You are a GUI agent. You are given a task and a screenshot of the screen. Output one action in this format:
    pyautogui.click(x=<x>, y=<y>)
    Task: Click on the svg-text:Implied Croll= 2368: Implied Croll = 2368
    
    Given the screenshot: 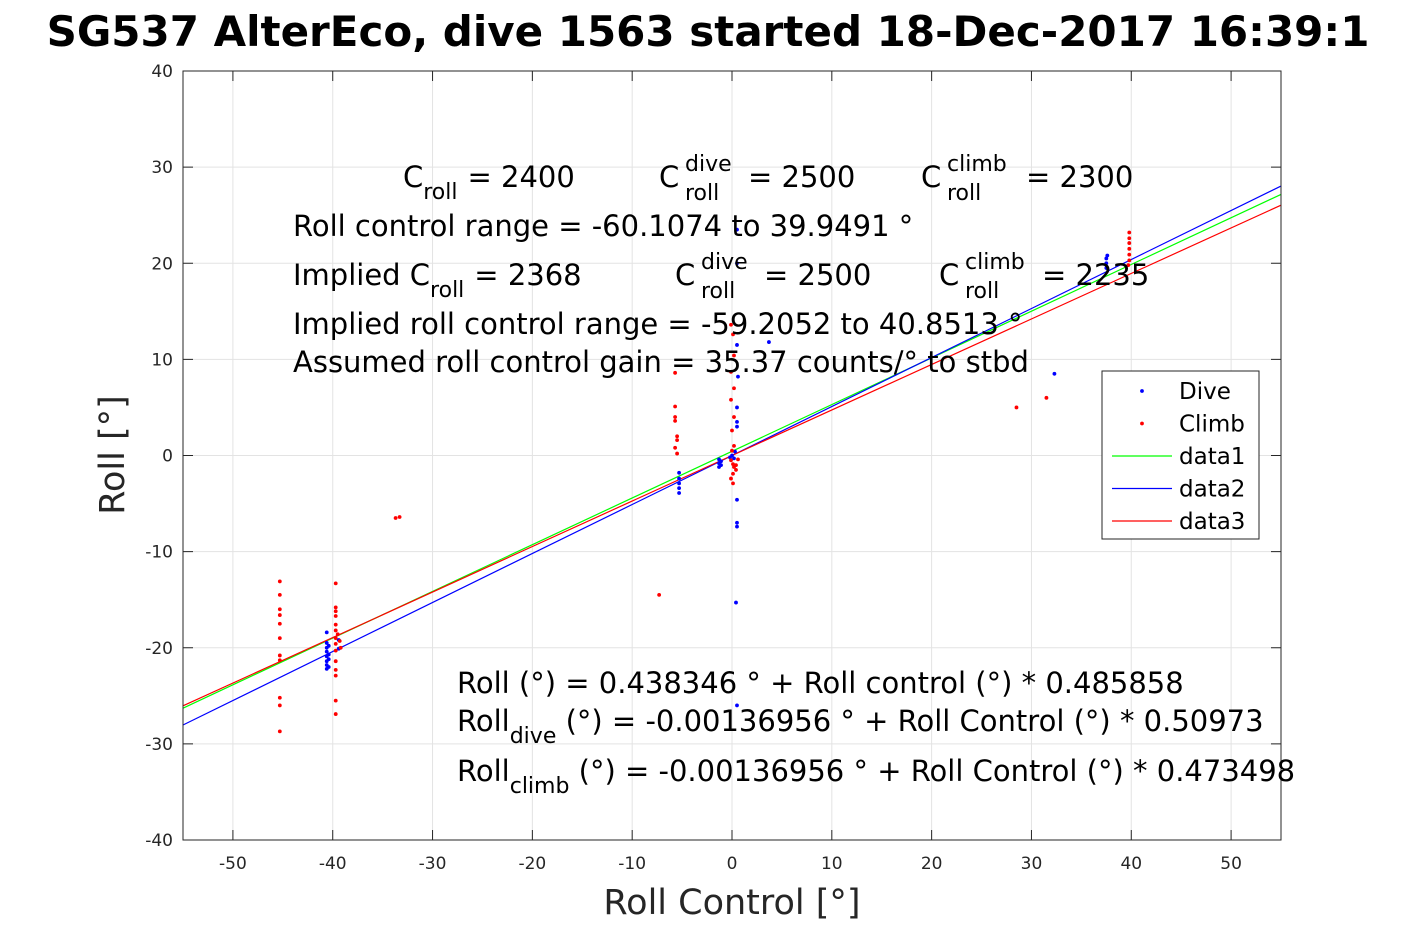 What is the action you would take?
    pyautogui.click(x=437, y=280)
    